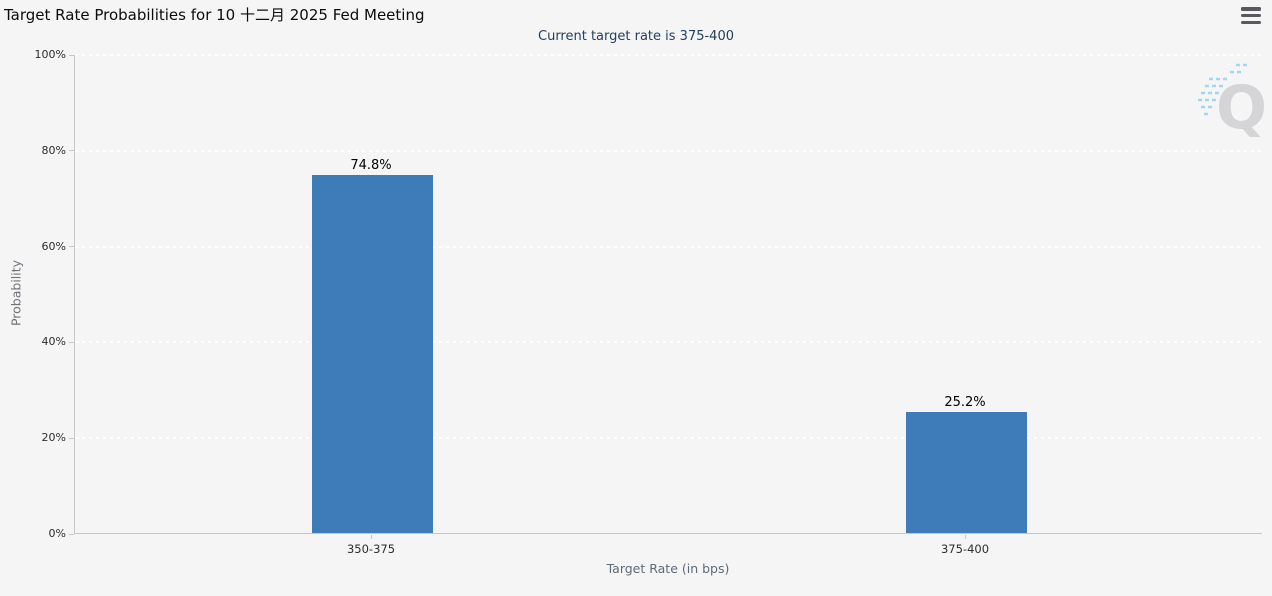 The image size is (1272, 596). I want to click on y-tick-label: 0%, so click(57, 533).